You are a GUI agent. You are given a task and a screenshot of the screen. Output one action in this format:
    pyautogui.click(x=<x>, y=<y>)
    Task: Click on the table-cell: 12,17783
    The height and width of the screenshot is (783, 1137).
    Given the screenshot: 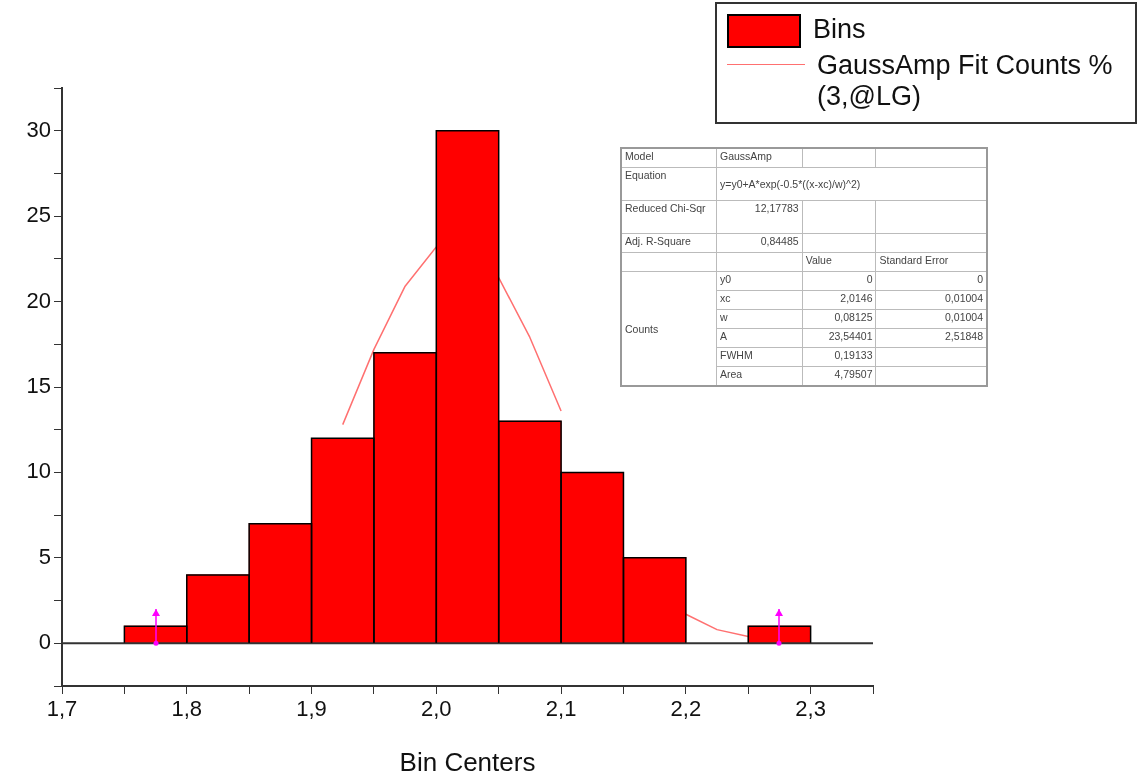 What is the action you would take?
    pyautogui.click(x=759, y=217)
    